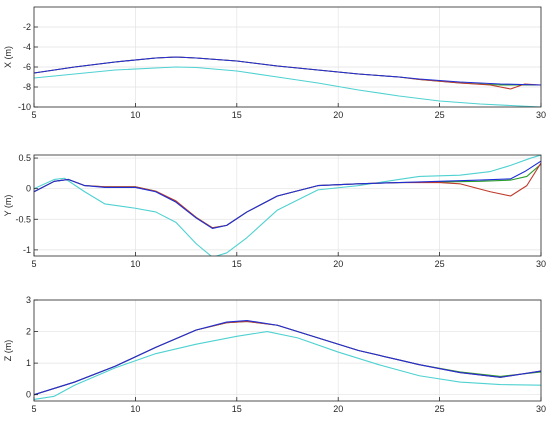  I want to click on y-tick-label: -6, so click(27, 67).